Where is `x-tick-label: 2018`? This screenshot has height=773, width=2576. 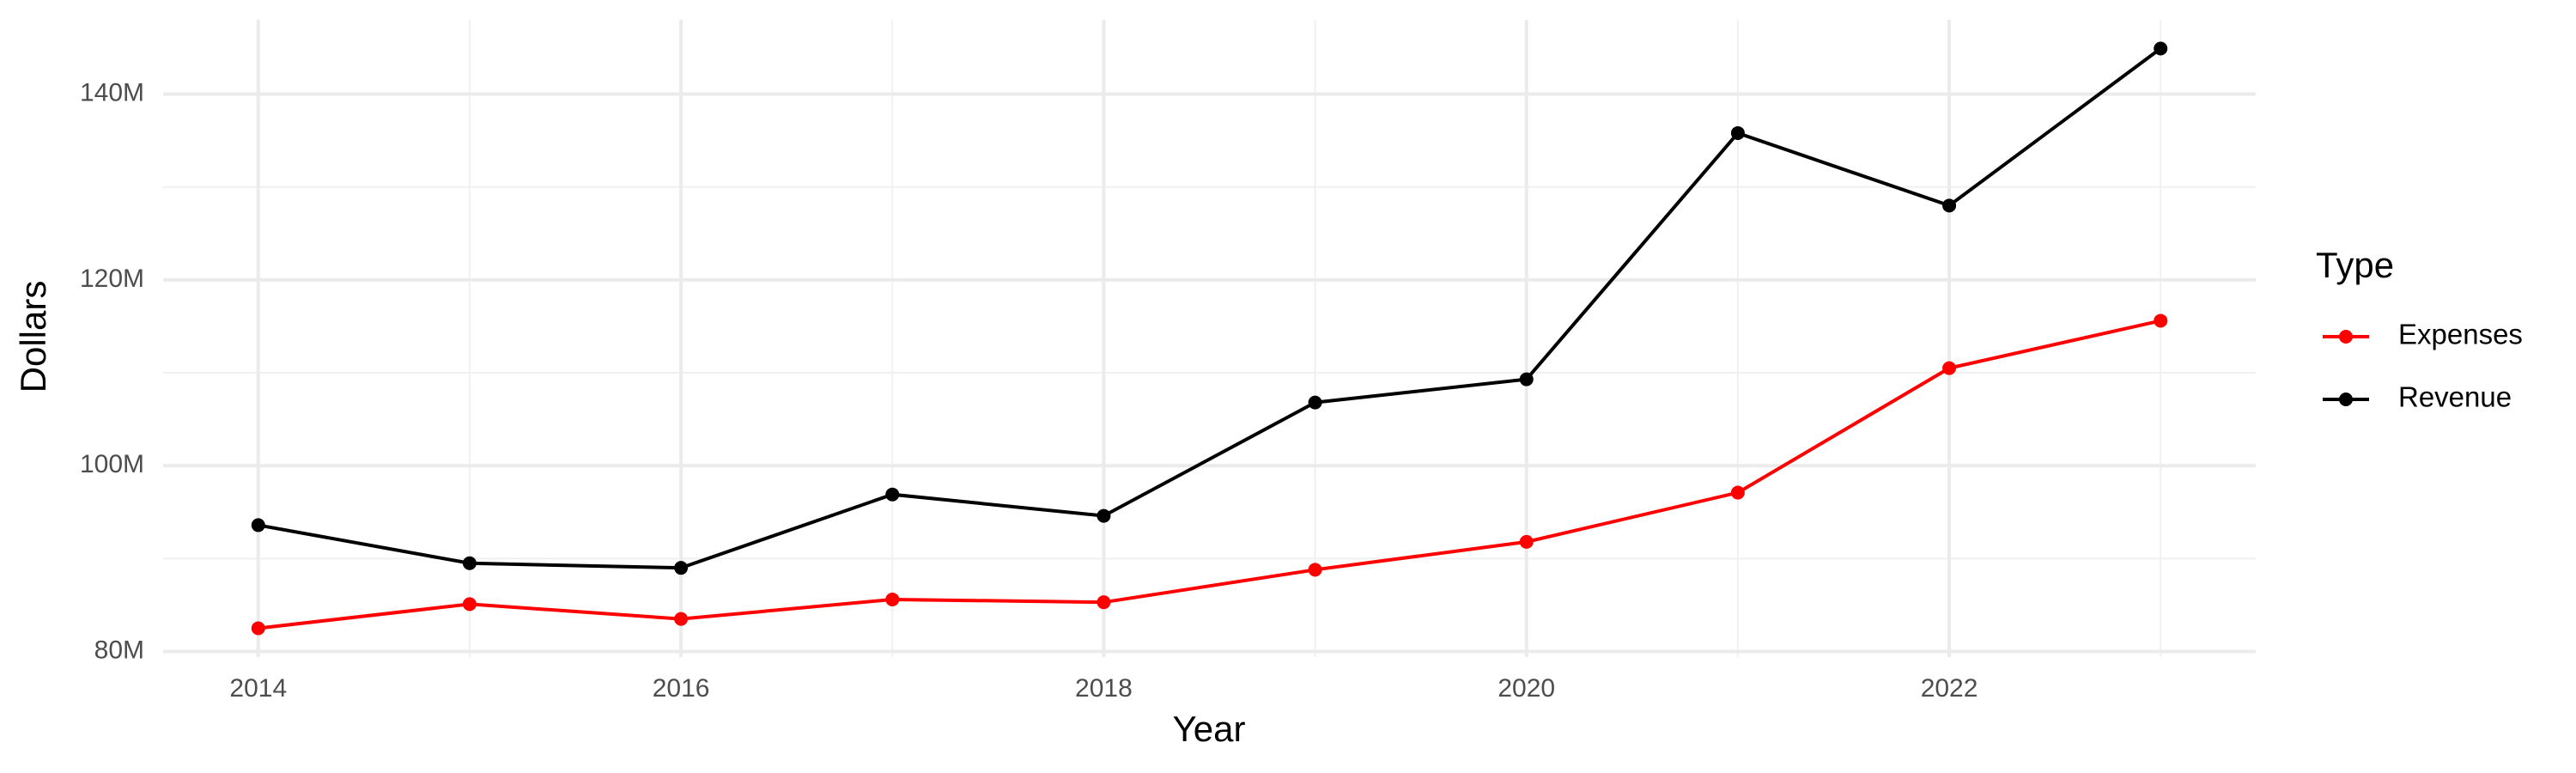
x-tick-label: 2018 is located at coordinates (1104, 688).